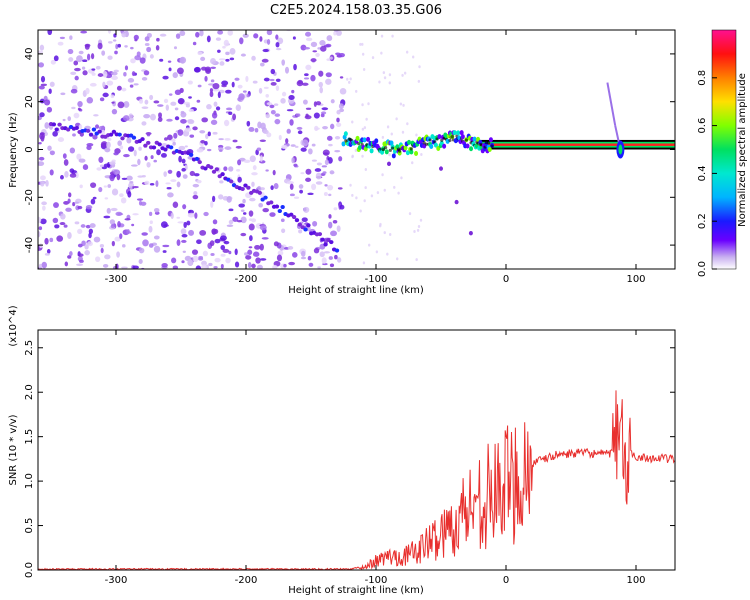 Image resolution: width=750 pixels, height=600 pixels. What do you see at coordinates (702, 269) in the screenshot?
I see `colorbar-tick-label: 0.0` at bounding box center [702, 269].